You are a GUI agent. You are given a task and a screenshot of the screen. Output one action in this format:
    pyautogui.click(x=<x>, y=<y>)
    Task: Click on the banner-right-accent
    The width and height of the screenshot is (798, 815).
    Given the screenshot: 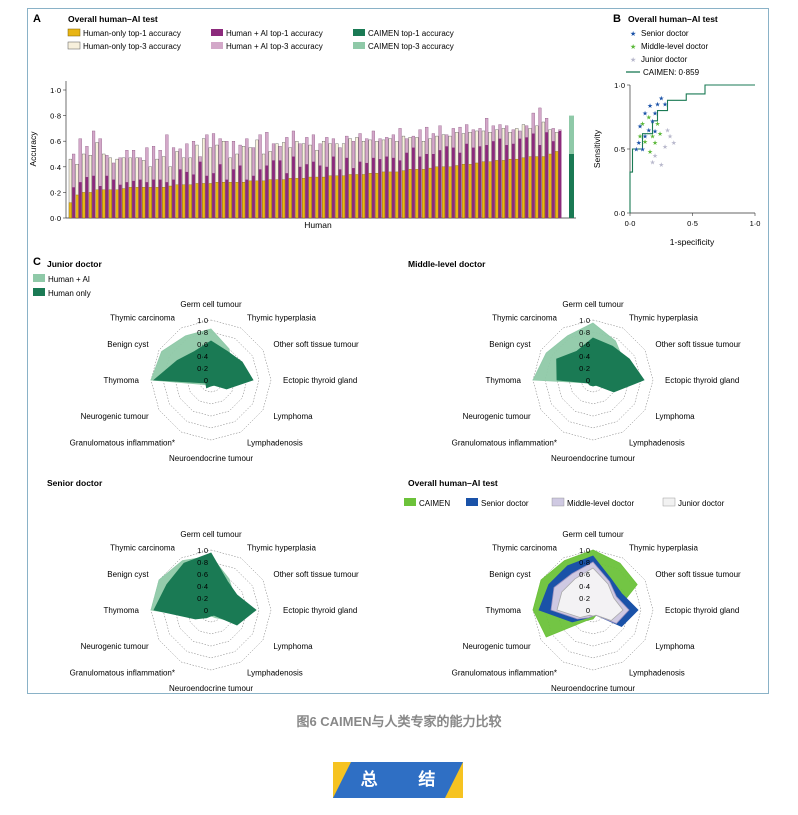 What is the action you would take?
    pyautogui.click(x=454, y=780)
    